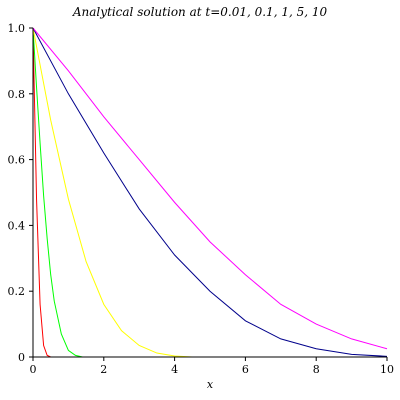  Describe the element at coordinates (17, 94) in the screenshot. I see `y-tick-label: 0.8` at that location.